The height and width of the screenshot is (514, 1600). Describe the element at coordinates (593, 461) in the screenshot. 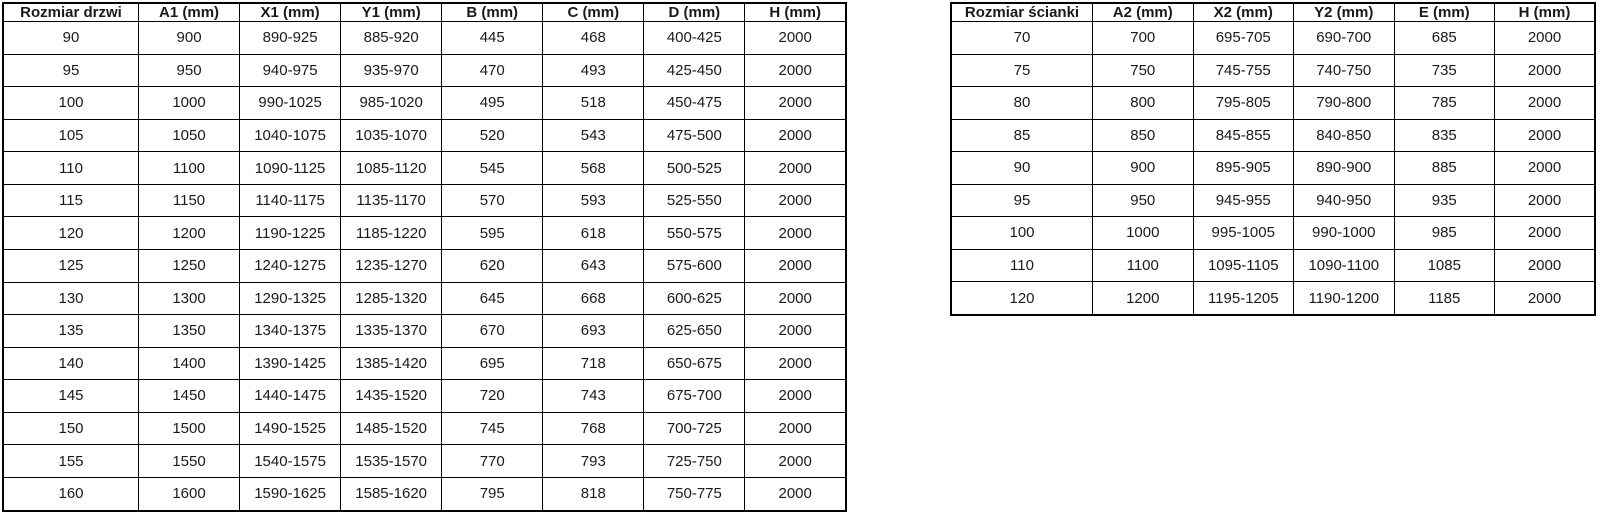

I see `table-cell: 793` at that location.